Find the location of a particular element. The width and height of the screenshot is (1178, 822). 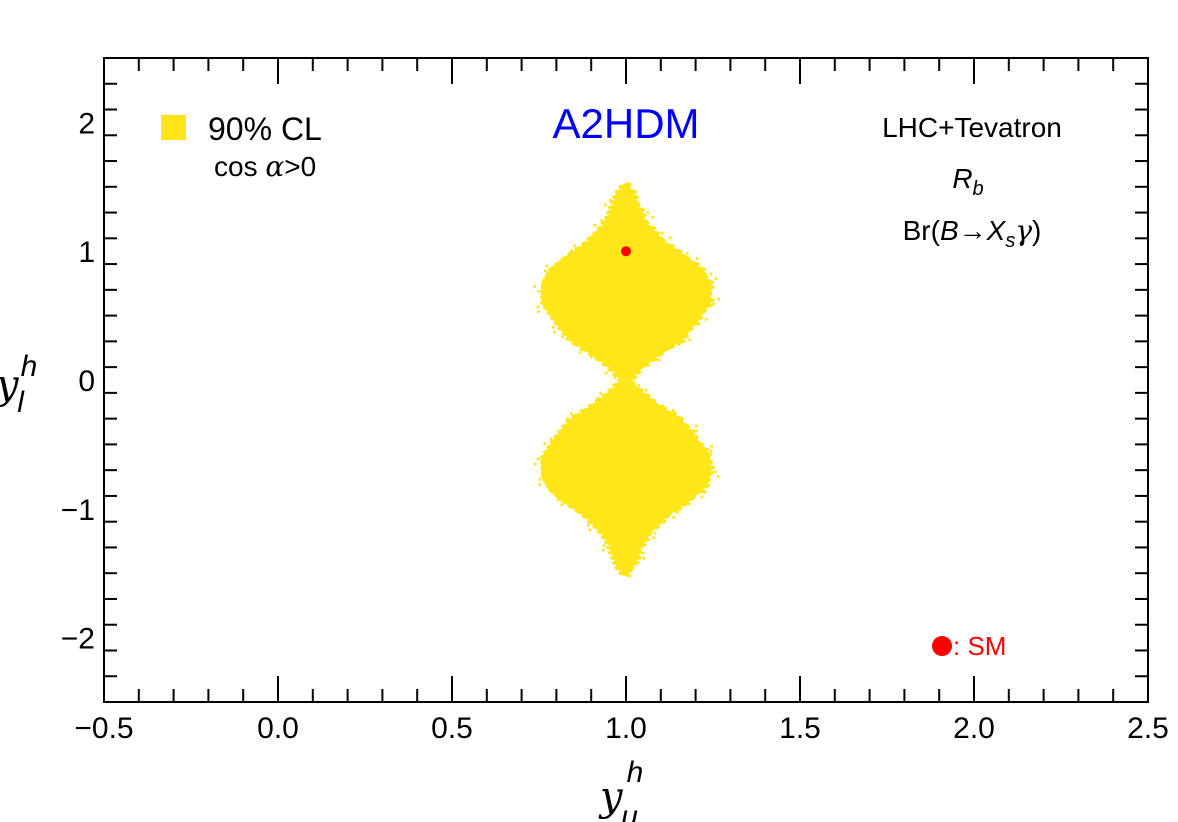

annotation-lhc-tevatron: LHC+Tevatron is located at coordinates (972, 127).